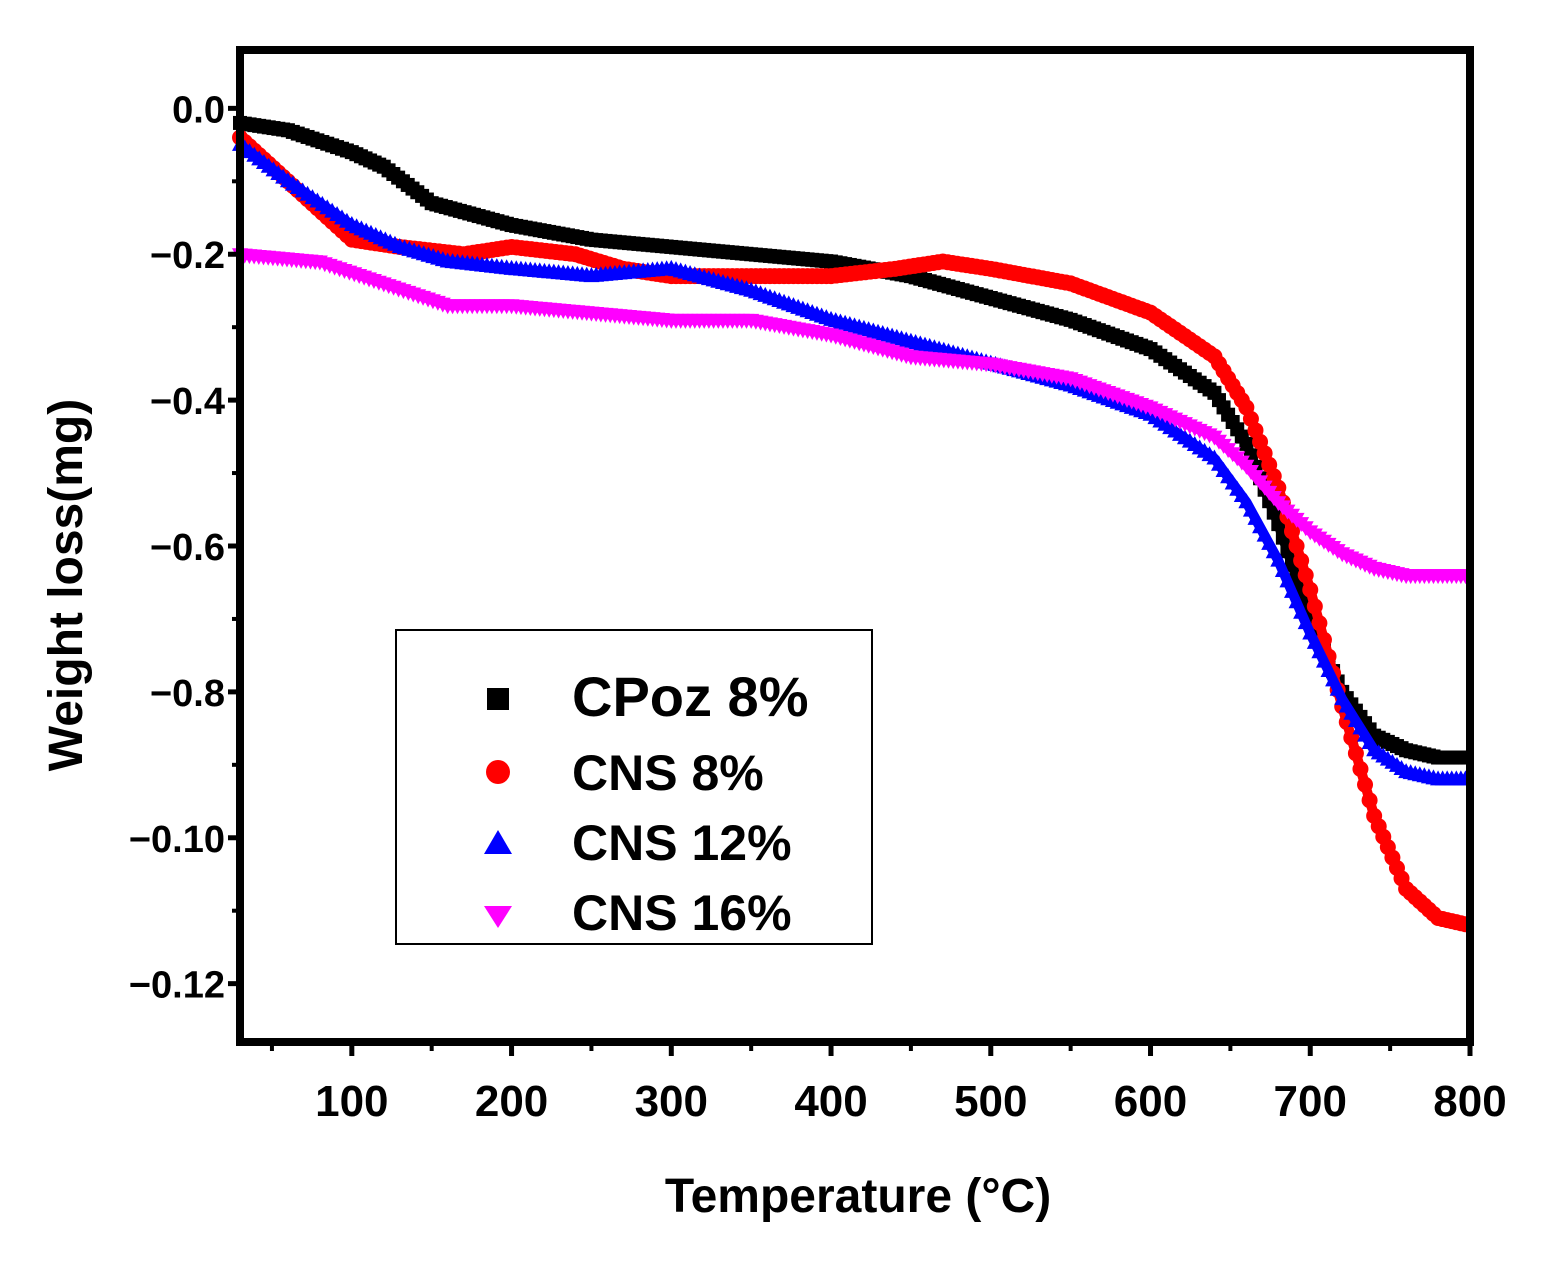  Describe the element at coordinates (187, 548) in the screenshot. I see `y-tick-label: −0.6` at that location.